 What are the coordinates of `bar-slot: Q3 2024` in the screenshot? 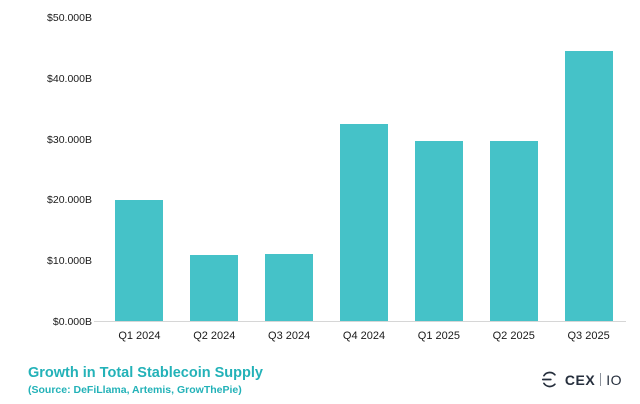 It's located at (289, 180).